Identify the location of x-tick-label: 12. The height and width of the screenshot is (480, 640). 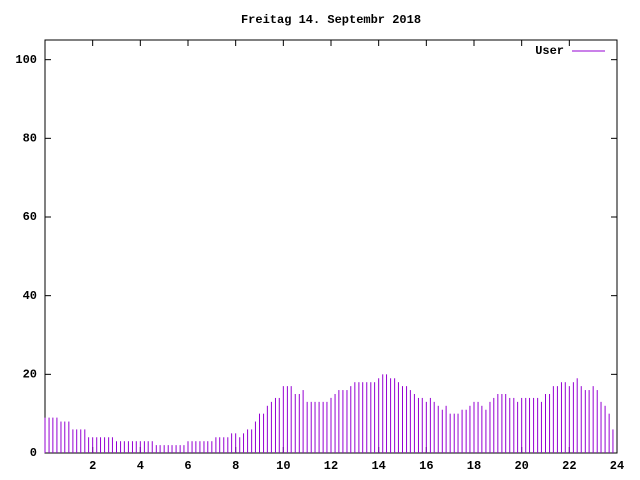
(331, 466).